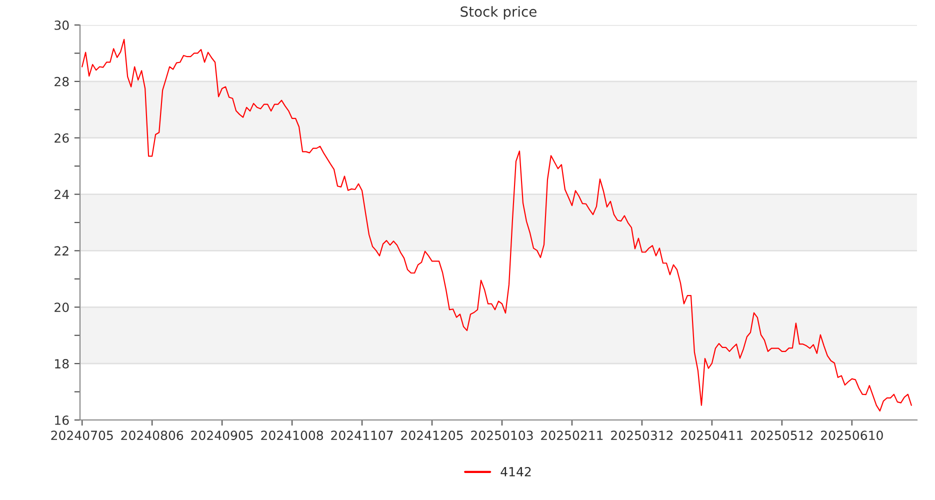  I want to click on y-tick-label: 24, so click(61, 195).